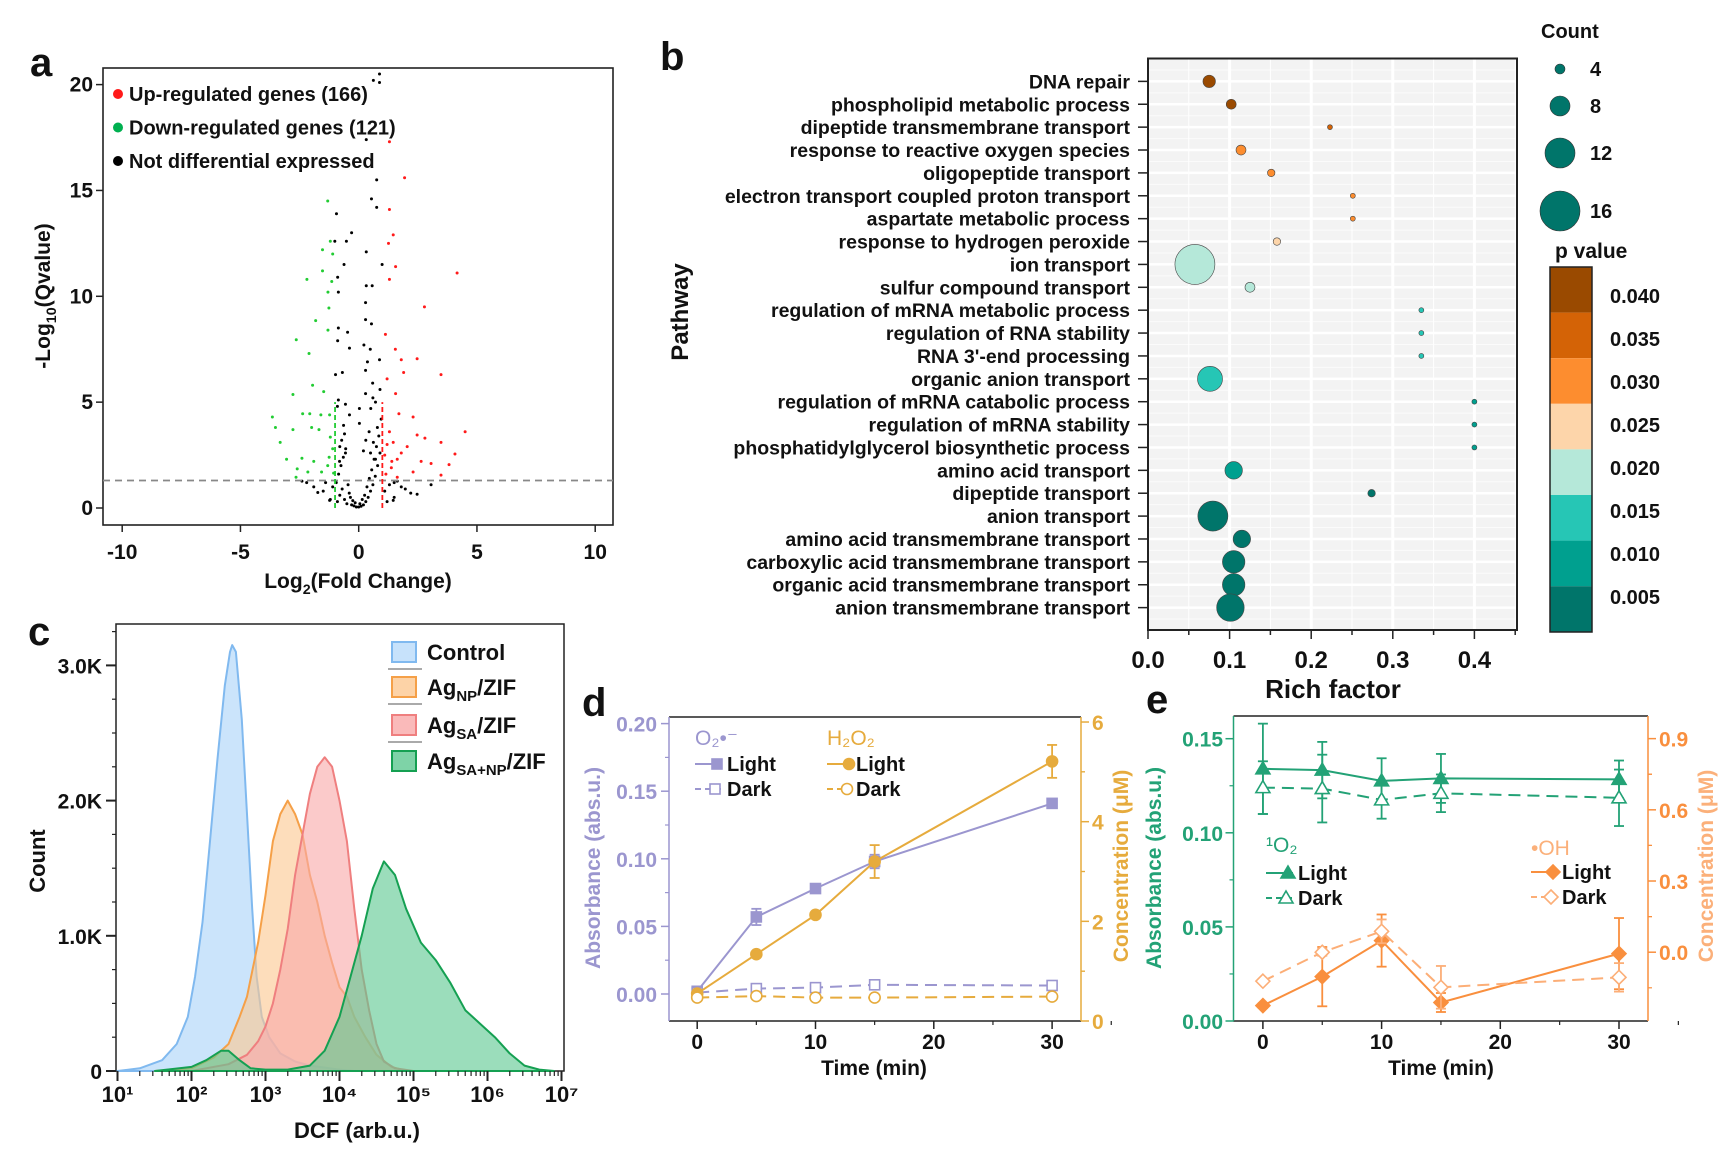 This screenshot has height=1157, width=1736. Describe the element at coordinates (1147, 660) in the screenshot. I see `x-tick-label: 0.0` at that location.